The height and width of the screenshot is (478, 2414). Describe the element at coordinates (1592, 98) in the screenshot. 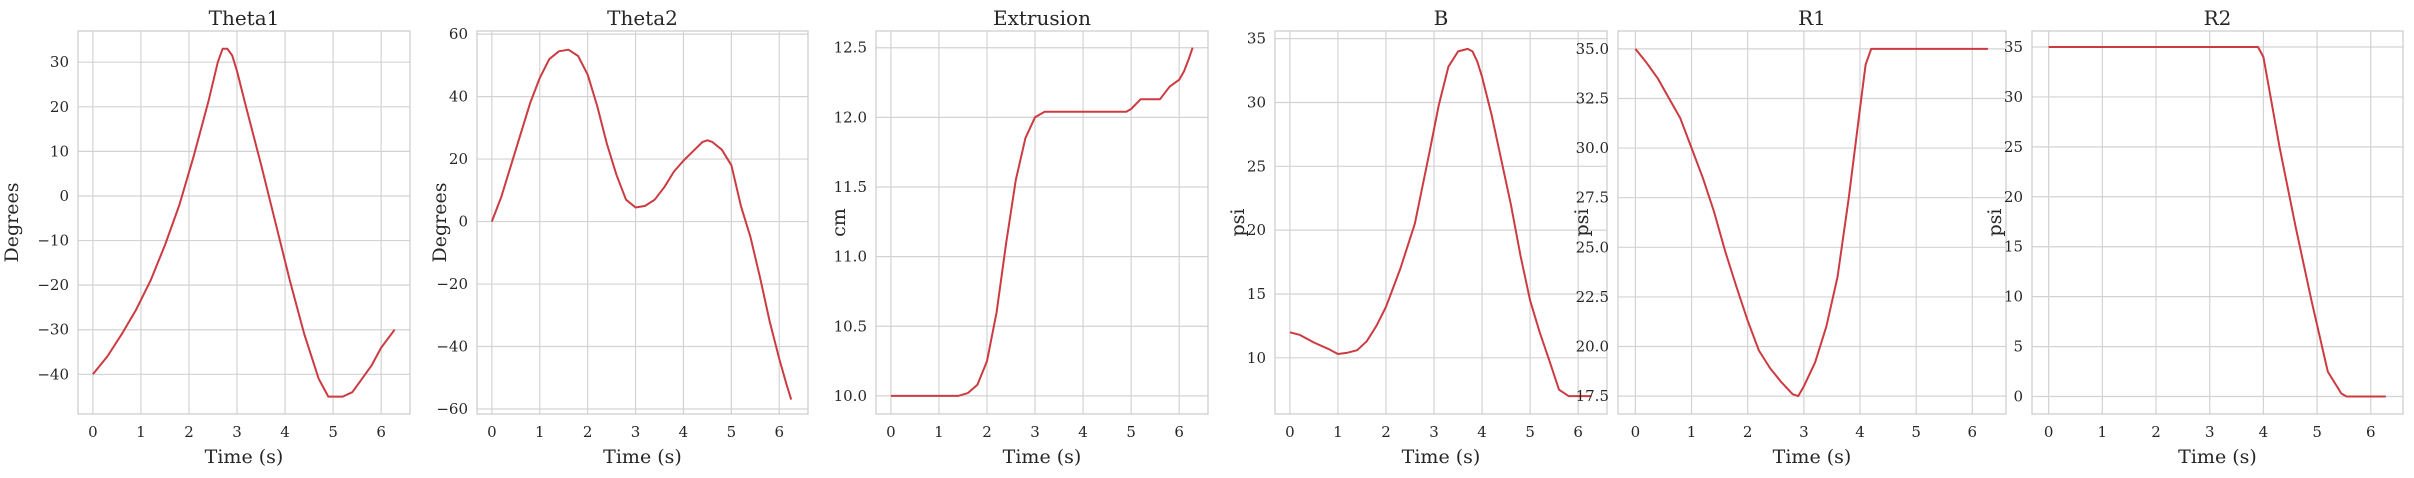

I see `y-tick-label: 32.5` at that location.